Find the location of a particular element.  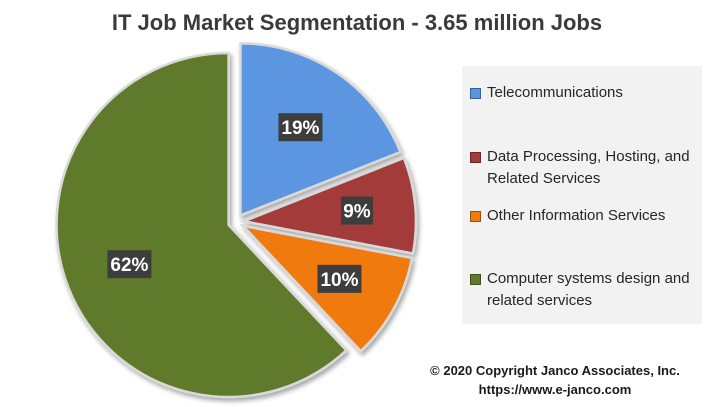

legend-item-other-information: Other Information Services is located at coordinates (585, 216).